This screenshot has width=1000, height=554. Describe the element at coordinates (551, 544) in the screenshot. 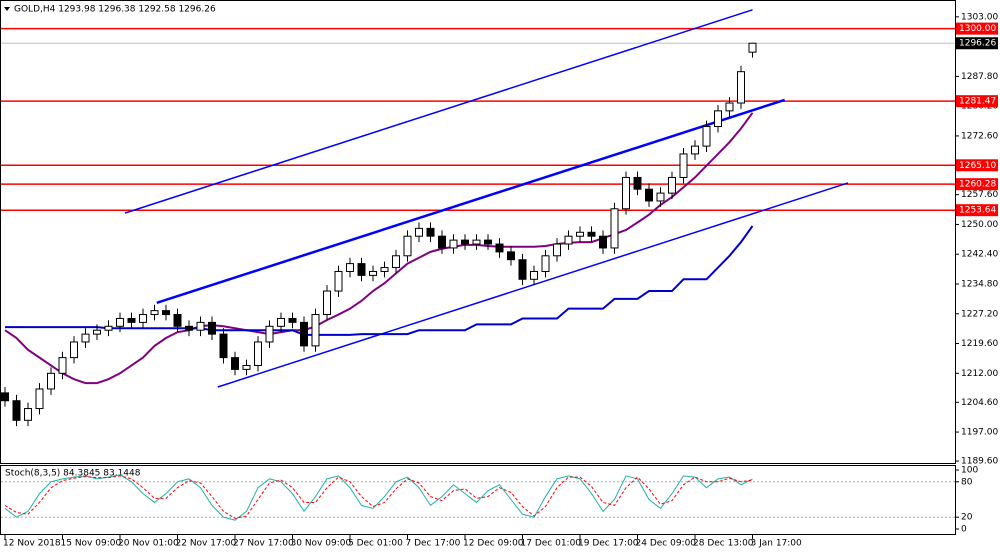

I see `x-tick-label: 17 Dec 01:00` at that location.